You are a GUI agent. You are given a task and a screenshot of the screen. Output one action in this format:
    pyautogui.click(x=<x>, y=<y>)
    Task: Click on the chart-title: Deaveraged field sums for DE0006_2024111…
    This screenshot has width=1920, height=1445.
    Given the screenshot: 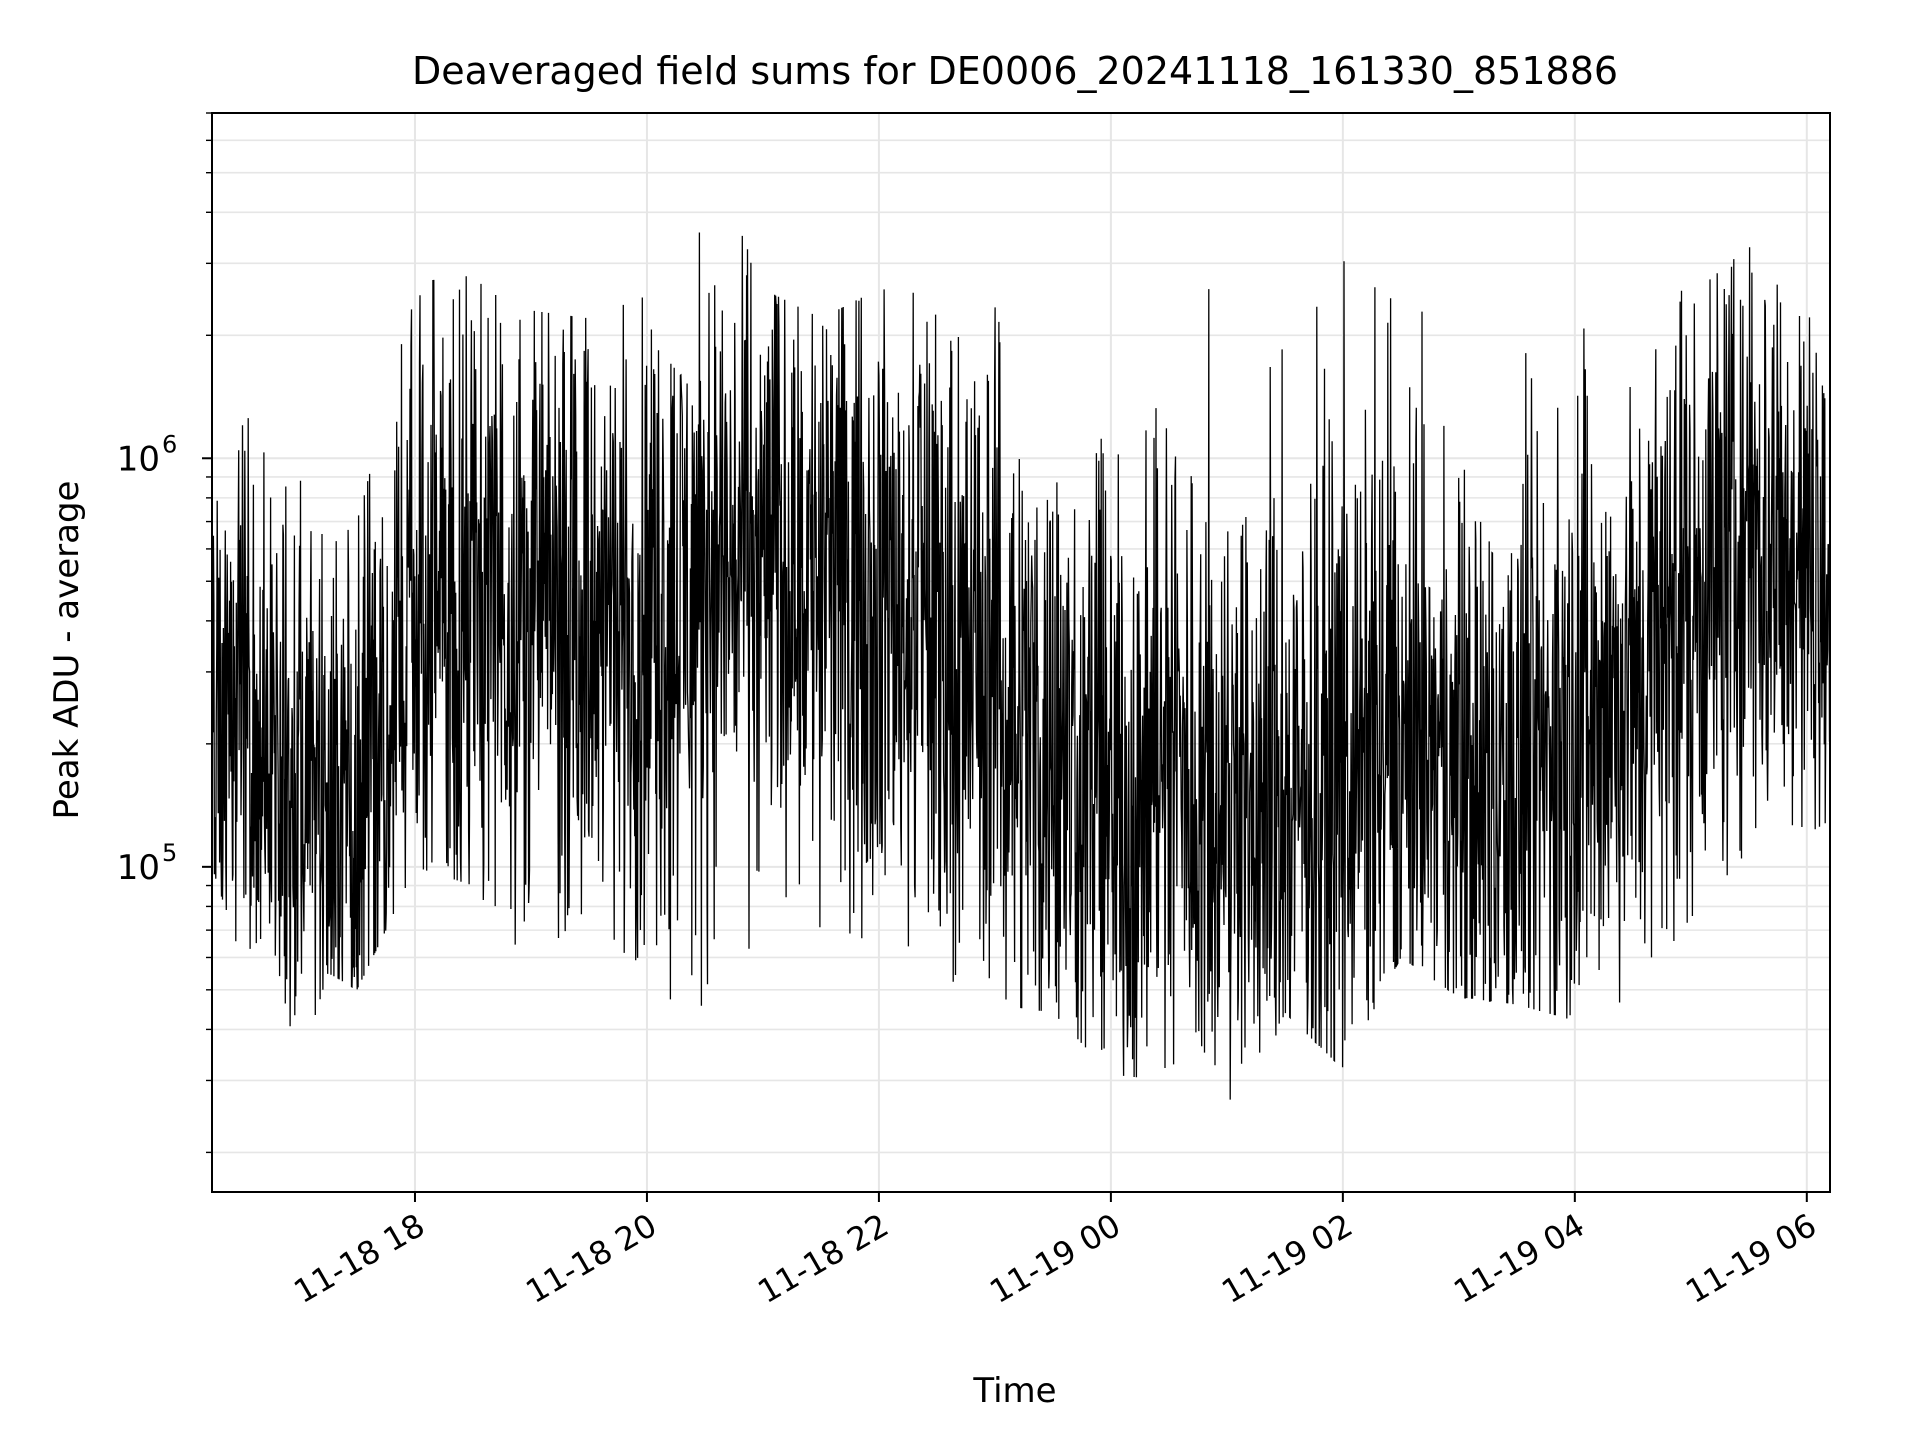 What is the action you would take?
    pyautogui.click(x=1015, y=71)
    